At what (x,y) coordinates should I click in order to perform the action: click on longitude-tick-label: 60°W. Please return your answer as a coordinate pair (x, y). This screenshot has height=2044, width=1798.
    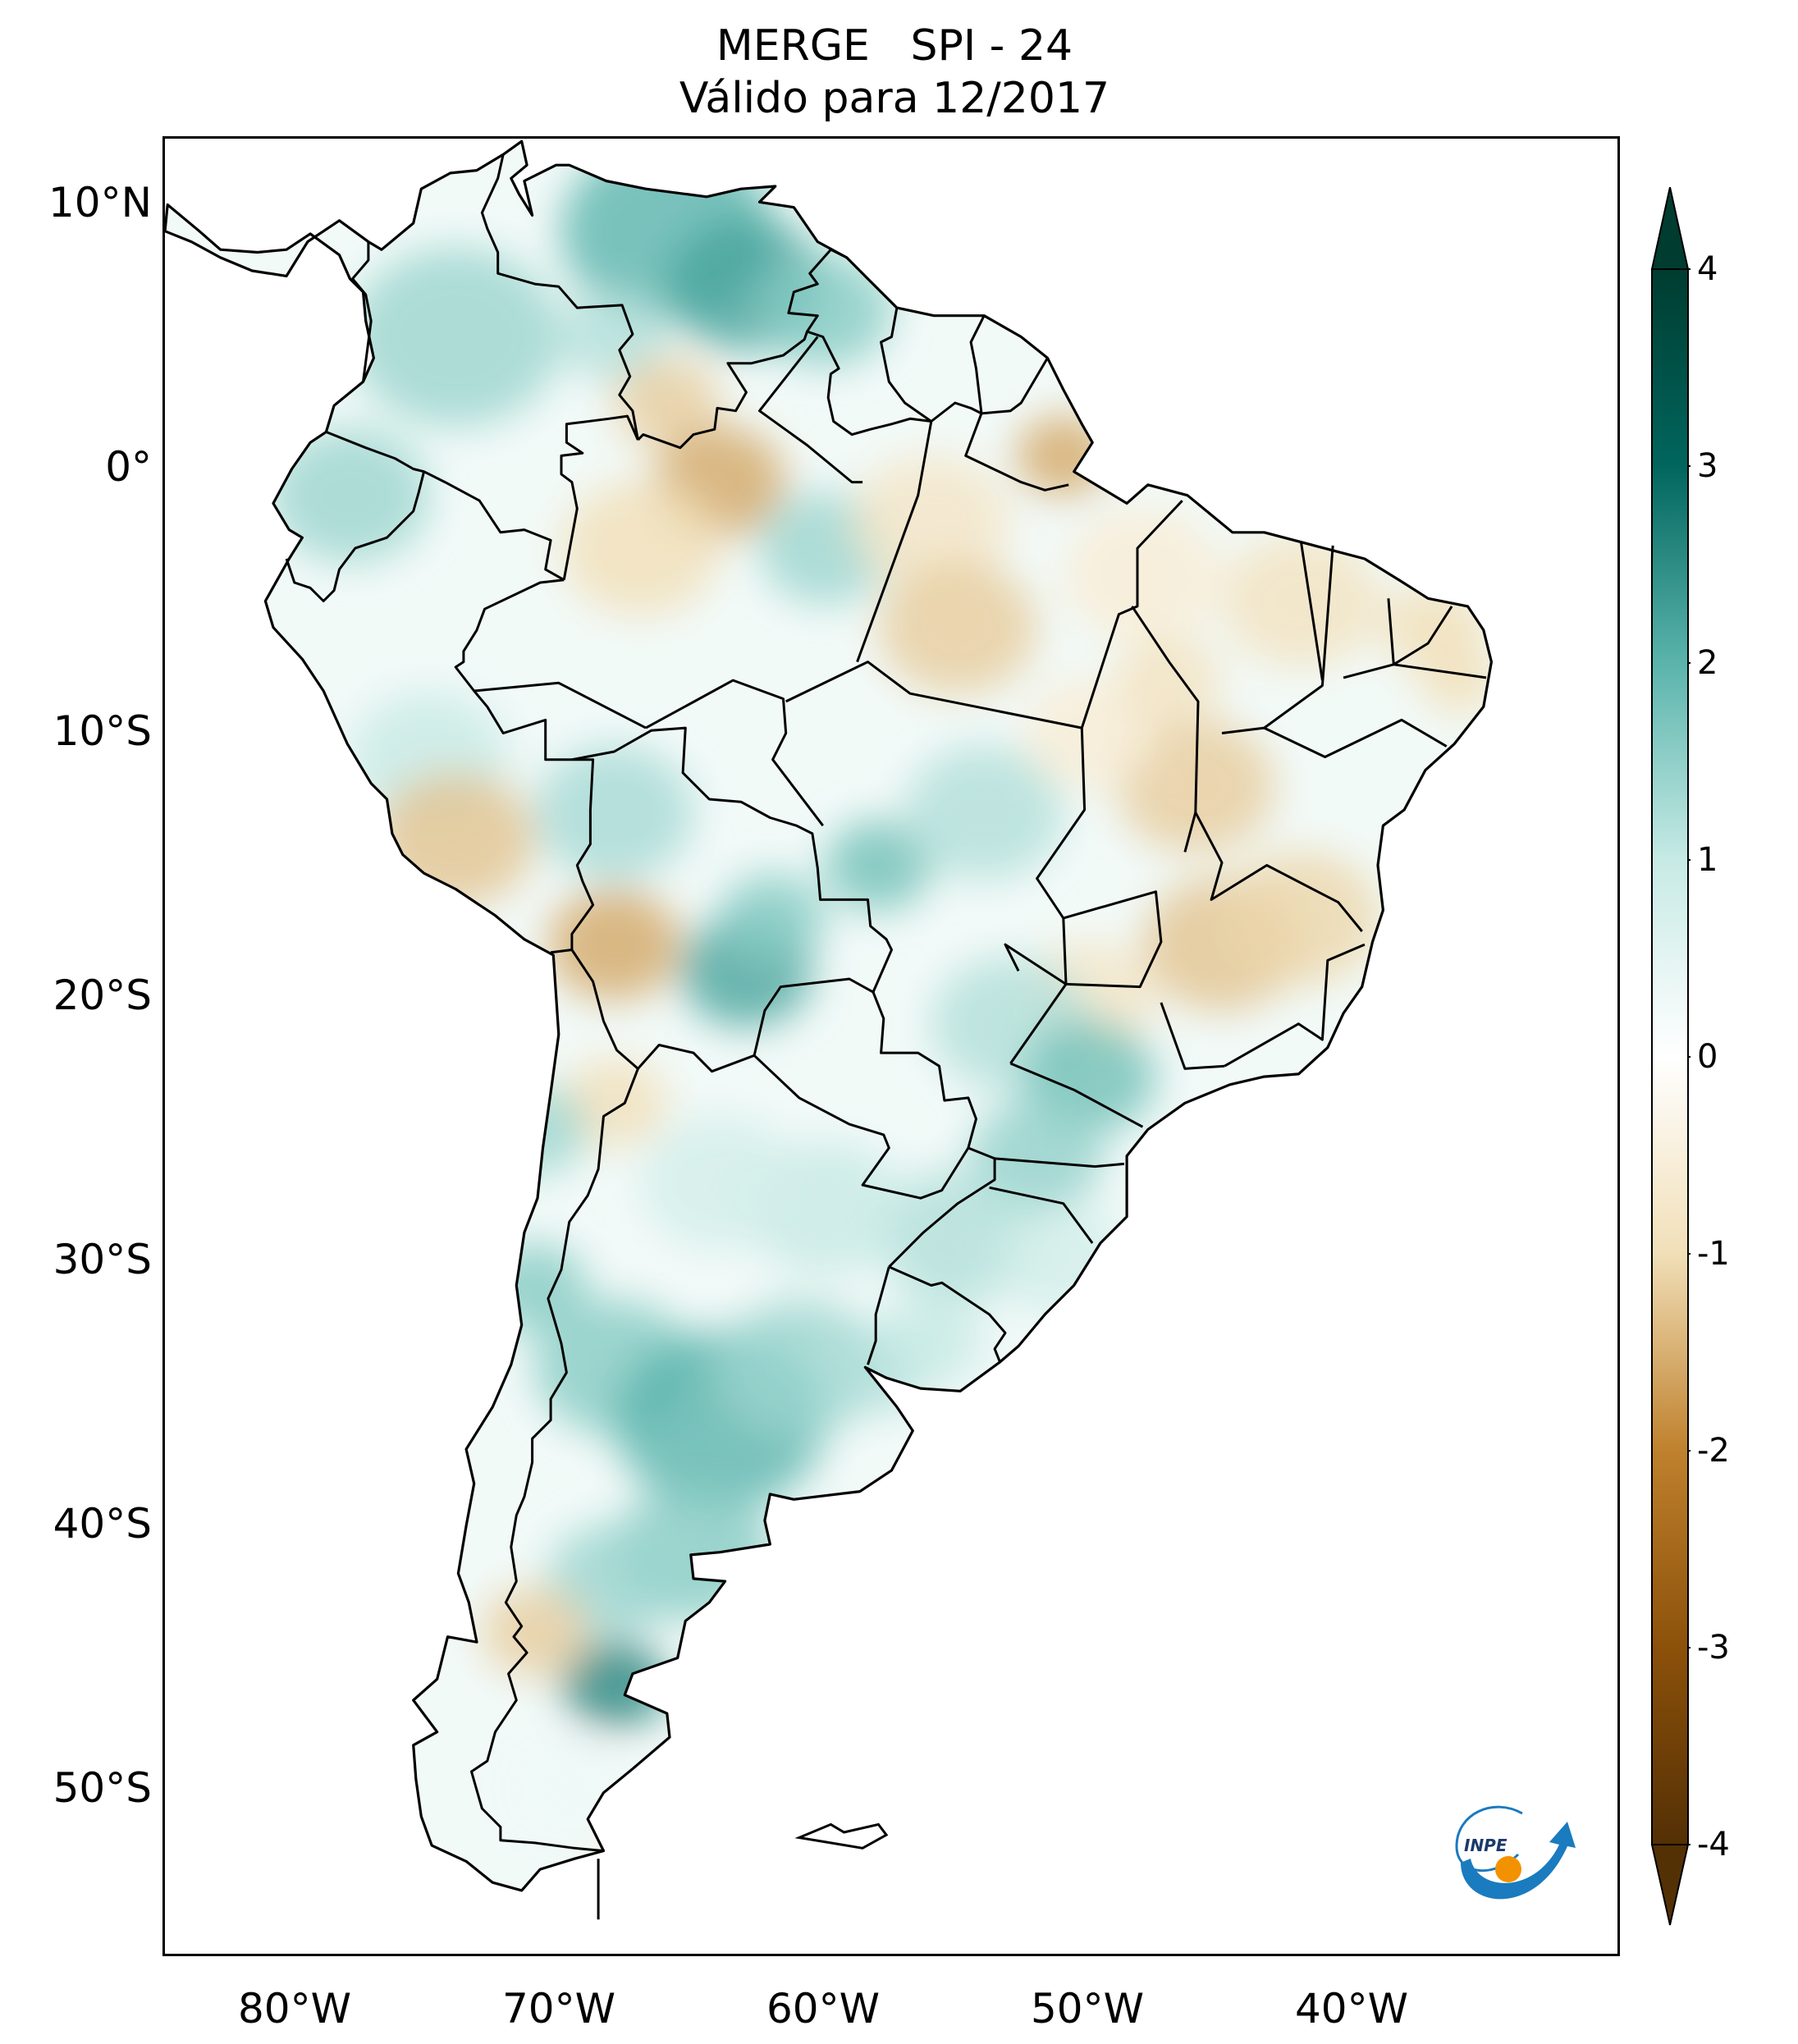
    Looking at the image, I should click on (823, 2009).